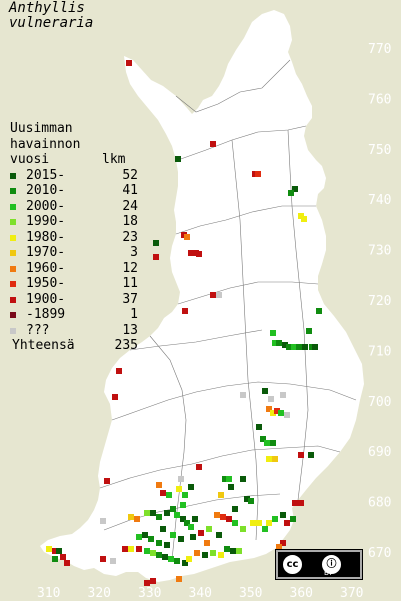  Describe the element at coordinates (250, 593) in the screenshot. I see `x-axis-tick-label: 350` at that location.